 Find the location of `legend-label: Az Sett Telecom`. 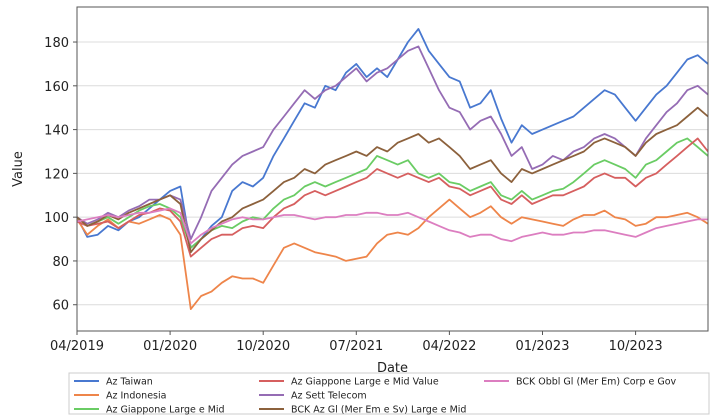

legend-label: Az Sett Telecom is located at coordinates (329, 396).